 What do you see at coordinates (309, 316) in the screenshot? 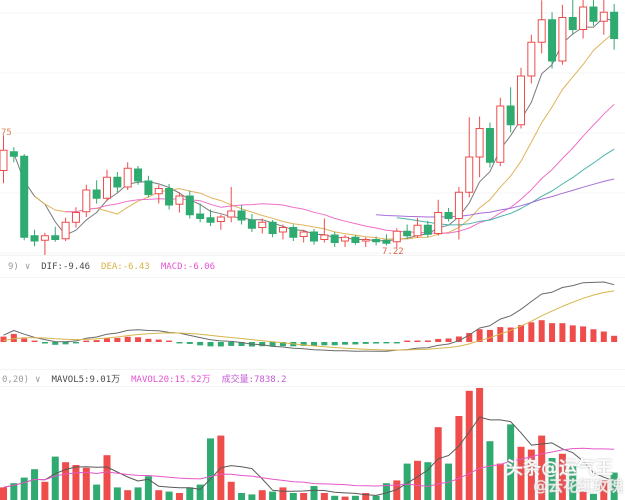
I see `macd-dif-dea-lines` at bounding box center [309, 316].